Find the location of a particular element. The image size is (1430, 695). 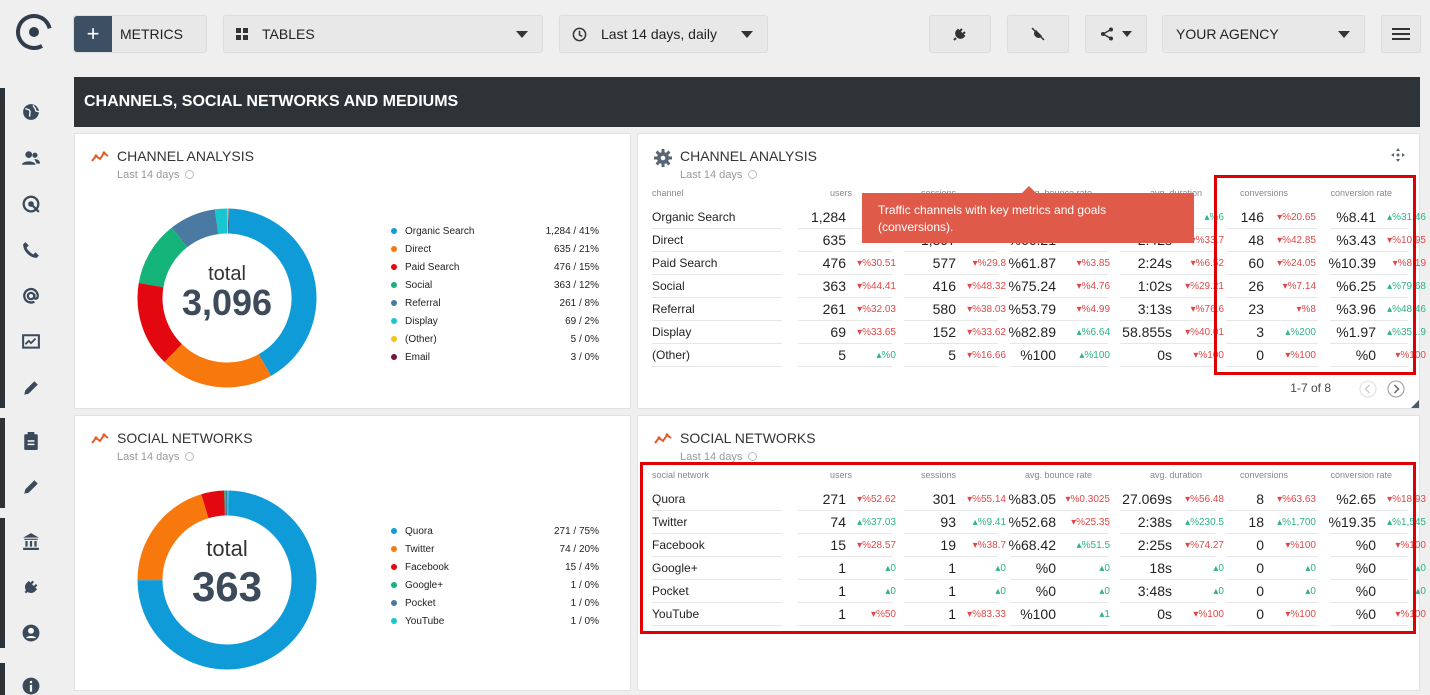

donut-slice-facebook is located at coordinates (213, 504).